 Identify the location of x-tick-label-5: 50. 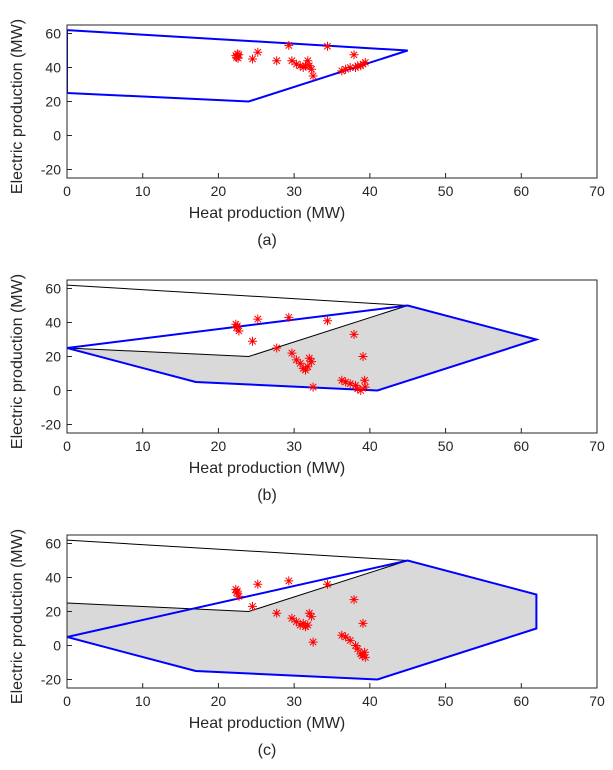
(446, 191).